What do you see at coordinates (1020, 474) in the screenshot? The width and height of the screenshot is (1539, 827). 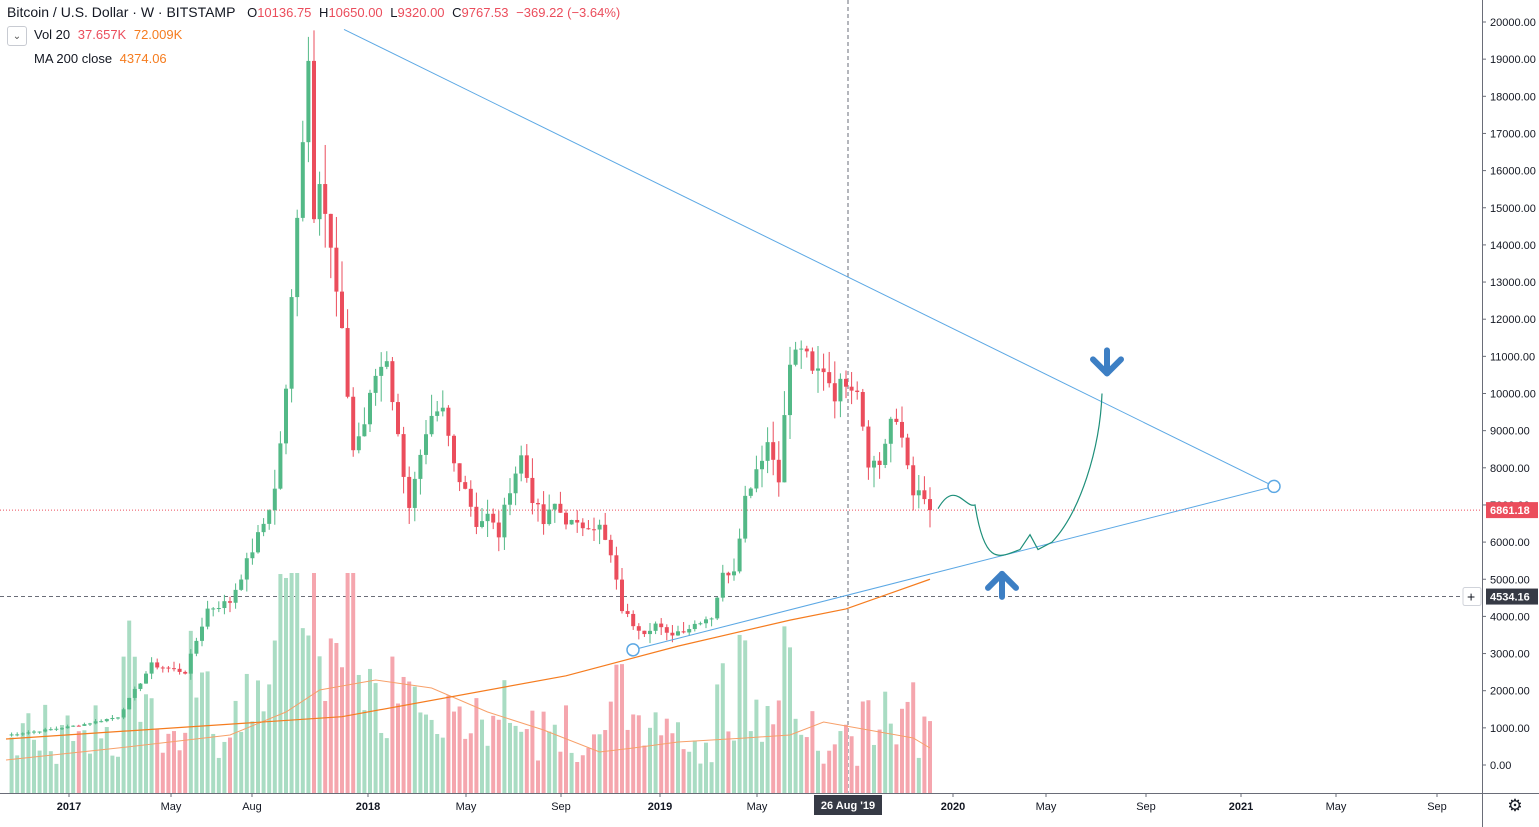 I see `projection-path` at bounding box center [1020, 474].